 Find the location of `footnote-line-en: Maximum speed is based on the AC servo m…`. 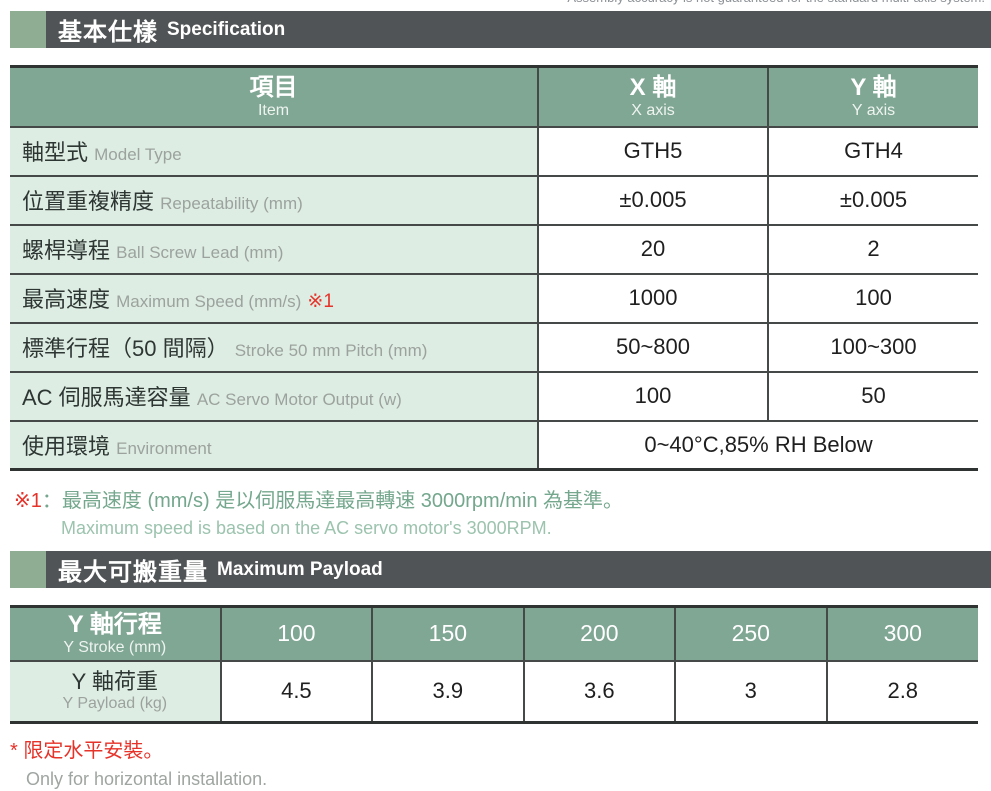

footnote-line-en: Maximum speed is based on the AC servo m… is located at coordinates (306, 528).